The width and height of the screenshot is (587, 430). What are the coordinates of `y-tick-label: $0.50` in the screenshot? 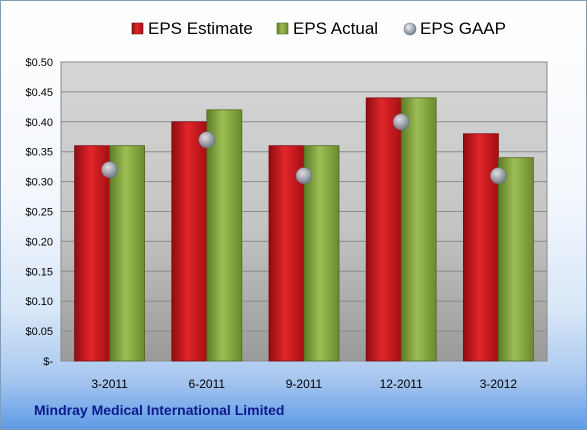 It's located at (39, 63).